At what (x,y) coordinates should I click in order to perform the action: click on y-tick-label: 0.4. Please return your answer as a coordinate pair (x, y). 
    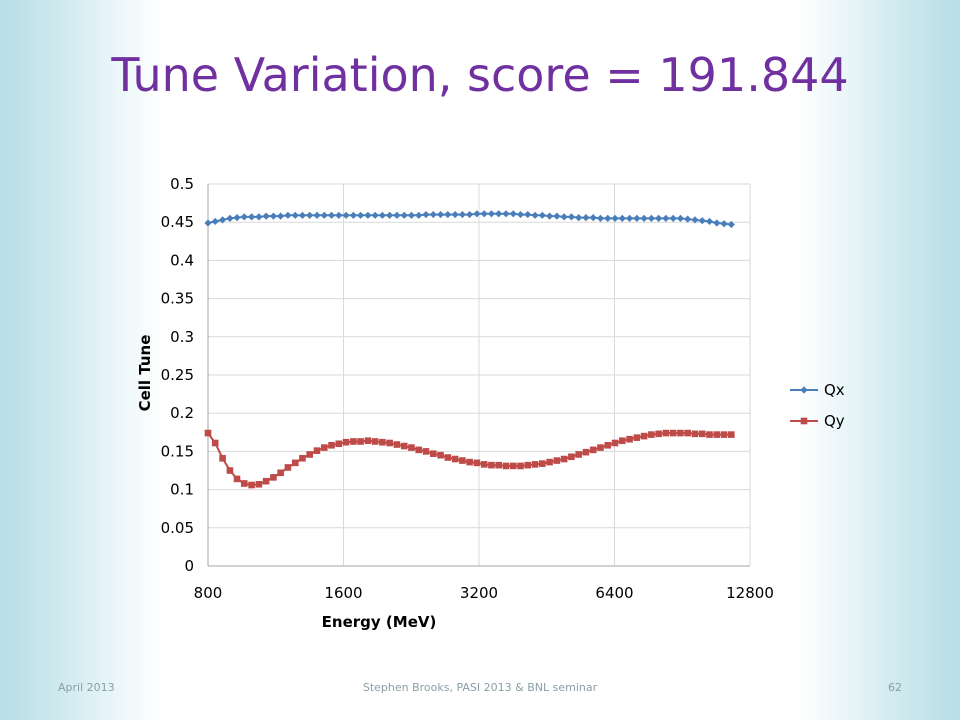
    Looking at the image, I should click on (182, 260).